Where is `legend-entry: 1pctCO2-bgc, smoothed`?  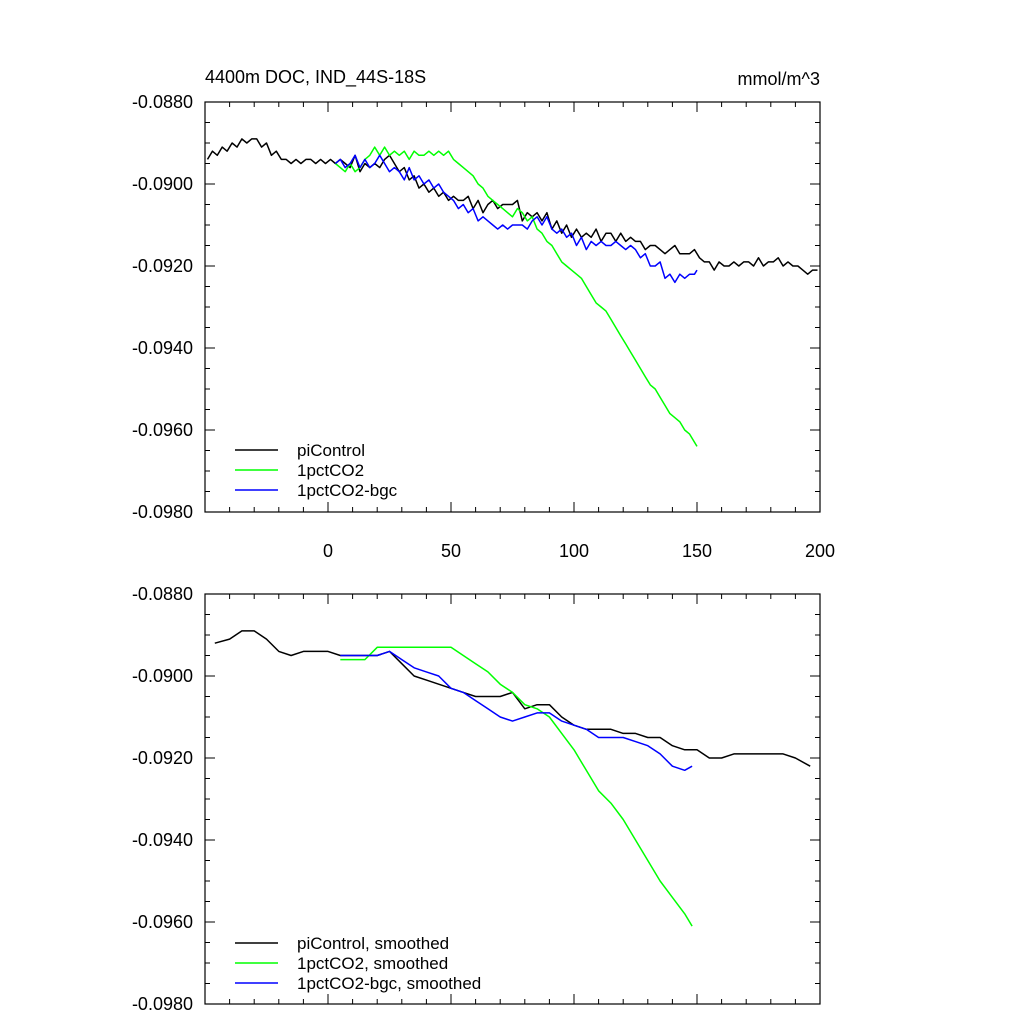
legend-entry: 1pctCO2-bgc, smoothed is located at coordinates (389, 983).